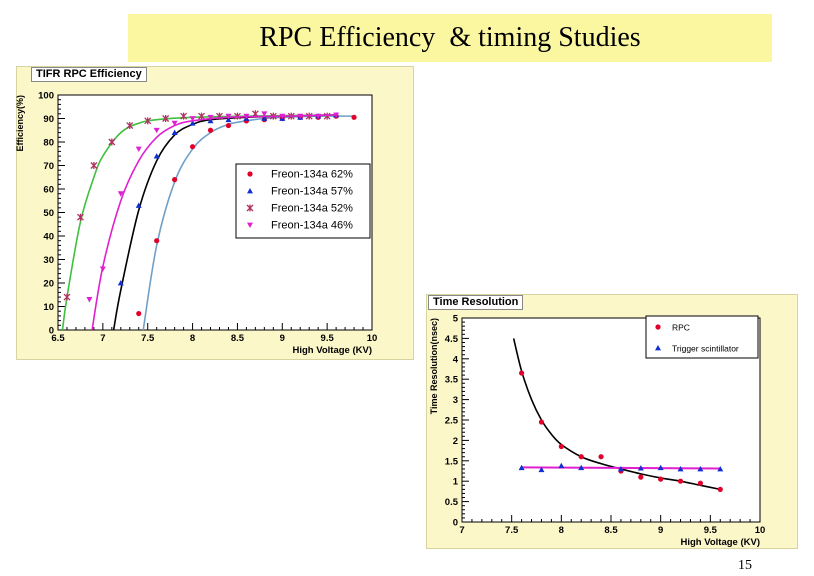  Describe the element at coordinates (452, 421) in the screenshot. I see `y-tick-label: 2.5` at that location.